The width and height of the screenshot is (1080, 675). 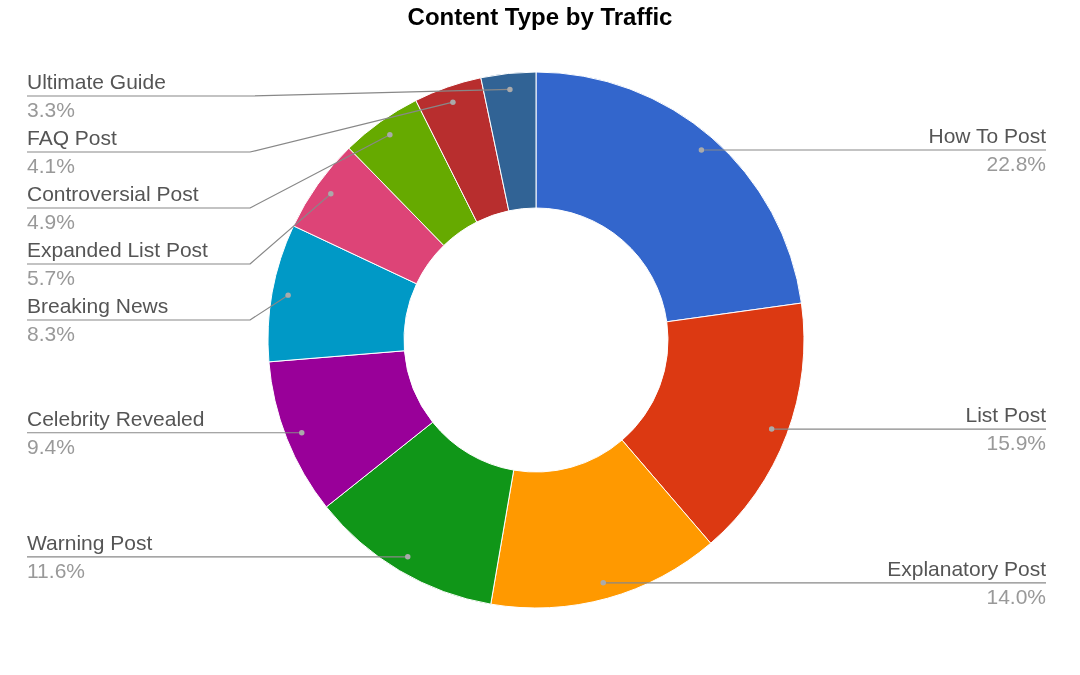 What do you see at coordinates (967, 568) in the screenshot?
I see `slice-label: Explanatory Post` at bounding box center [967, 568].